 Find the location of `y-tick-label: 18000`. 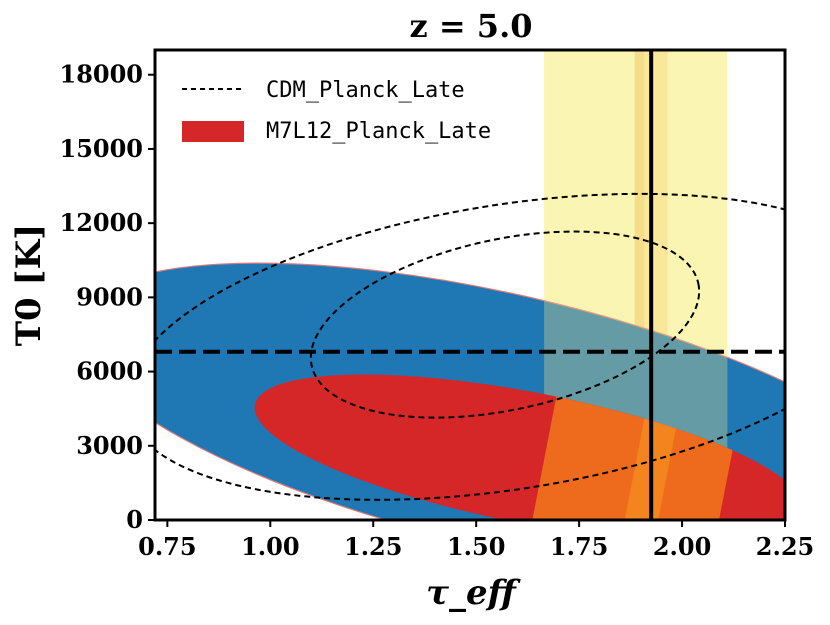

y-tick-label: 18000 is located at coordinates (102, 74).